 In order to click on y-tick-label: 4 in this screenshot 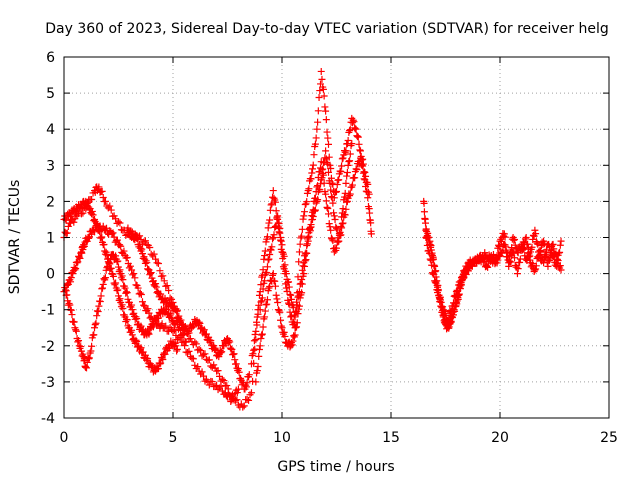, I will do `click(50, 130)`.